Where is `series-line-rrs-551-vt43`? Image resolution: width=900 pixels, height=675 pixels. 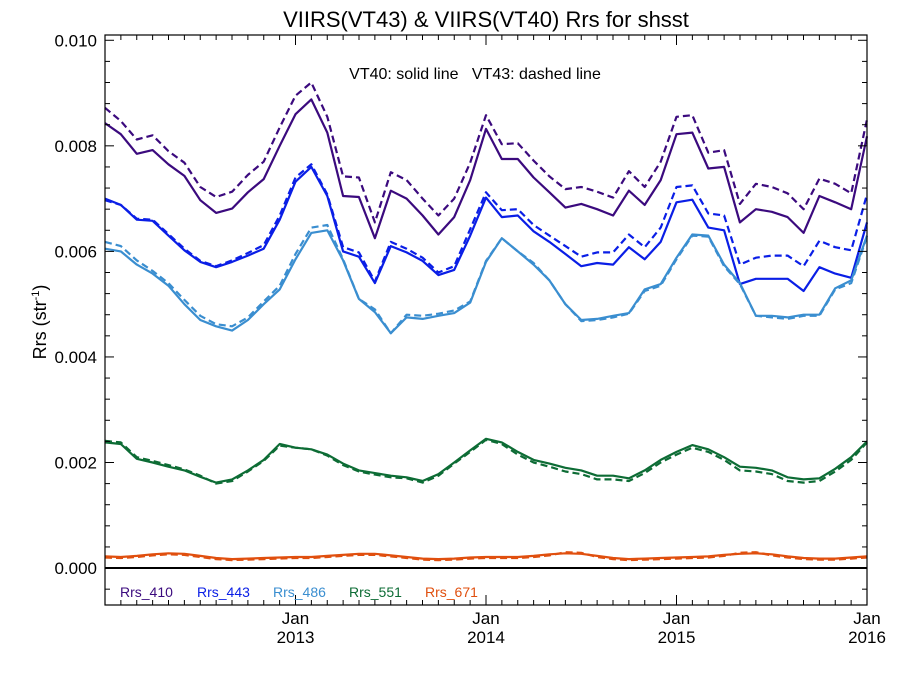 series-line-rrs-551-vt43 is located at coordinates (486, 461).